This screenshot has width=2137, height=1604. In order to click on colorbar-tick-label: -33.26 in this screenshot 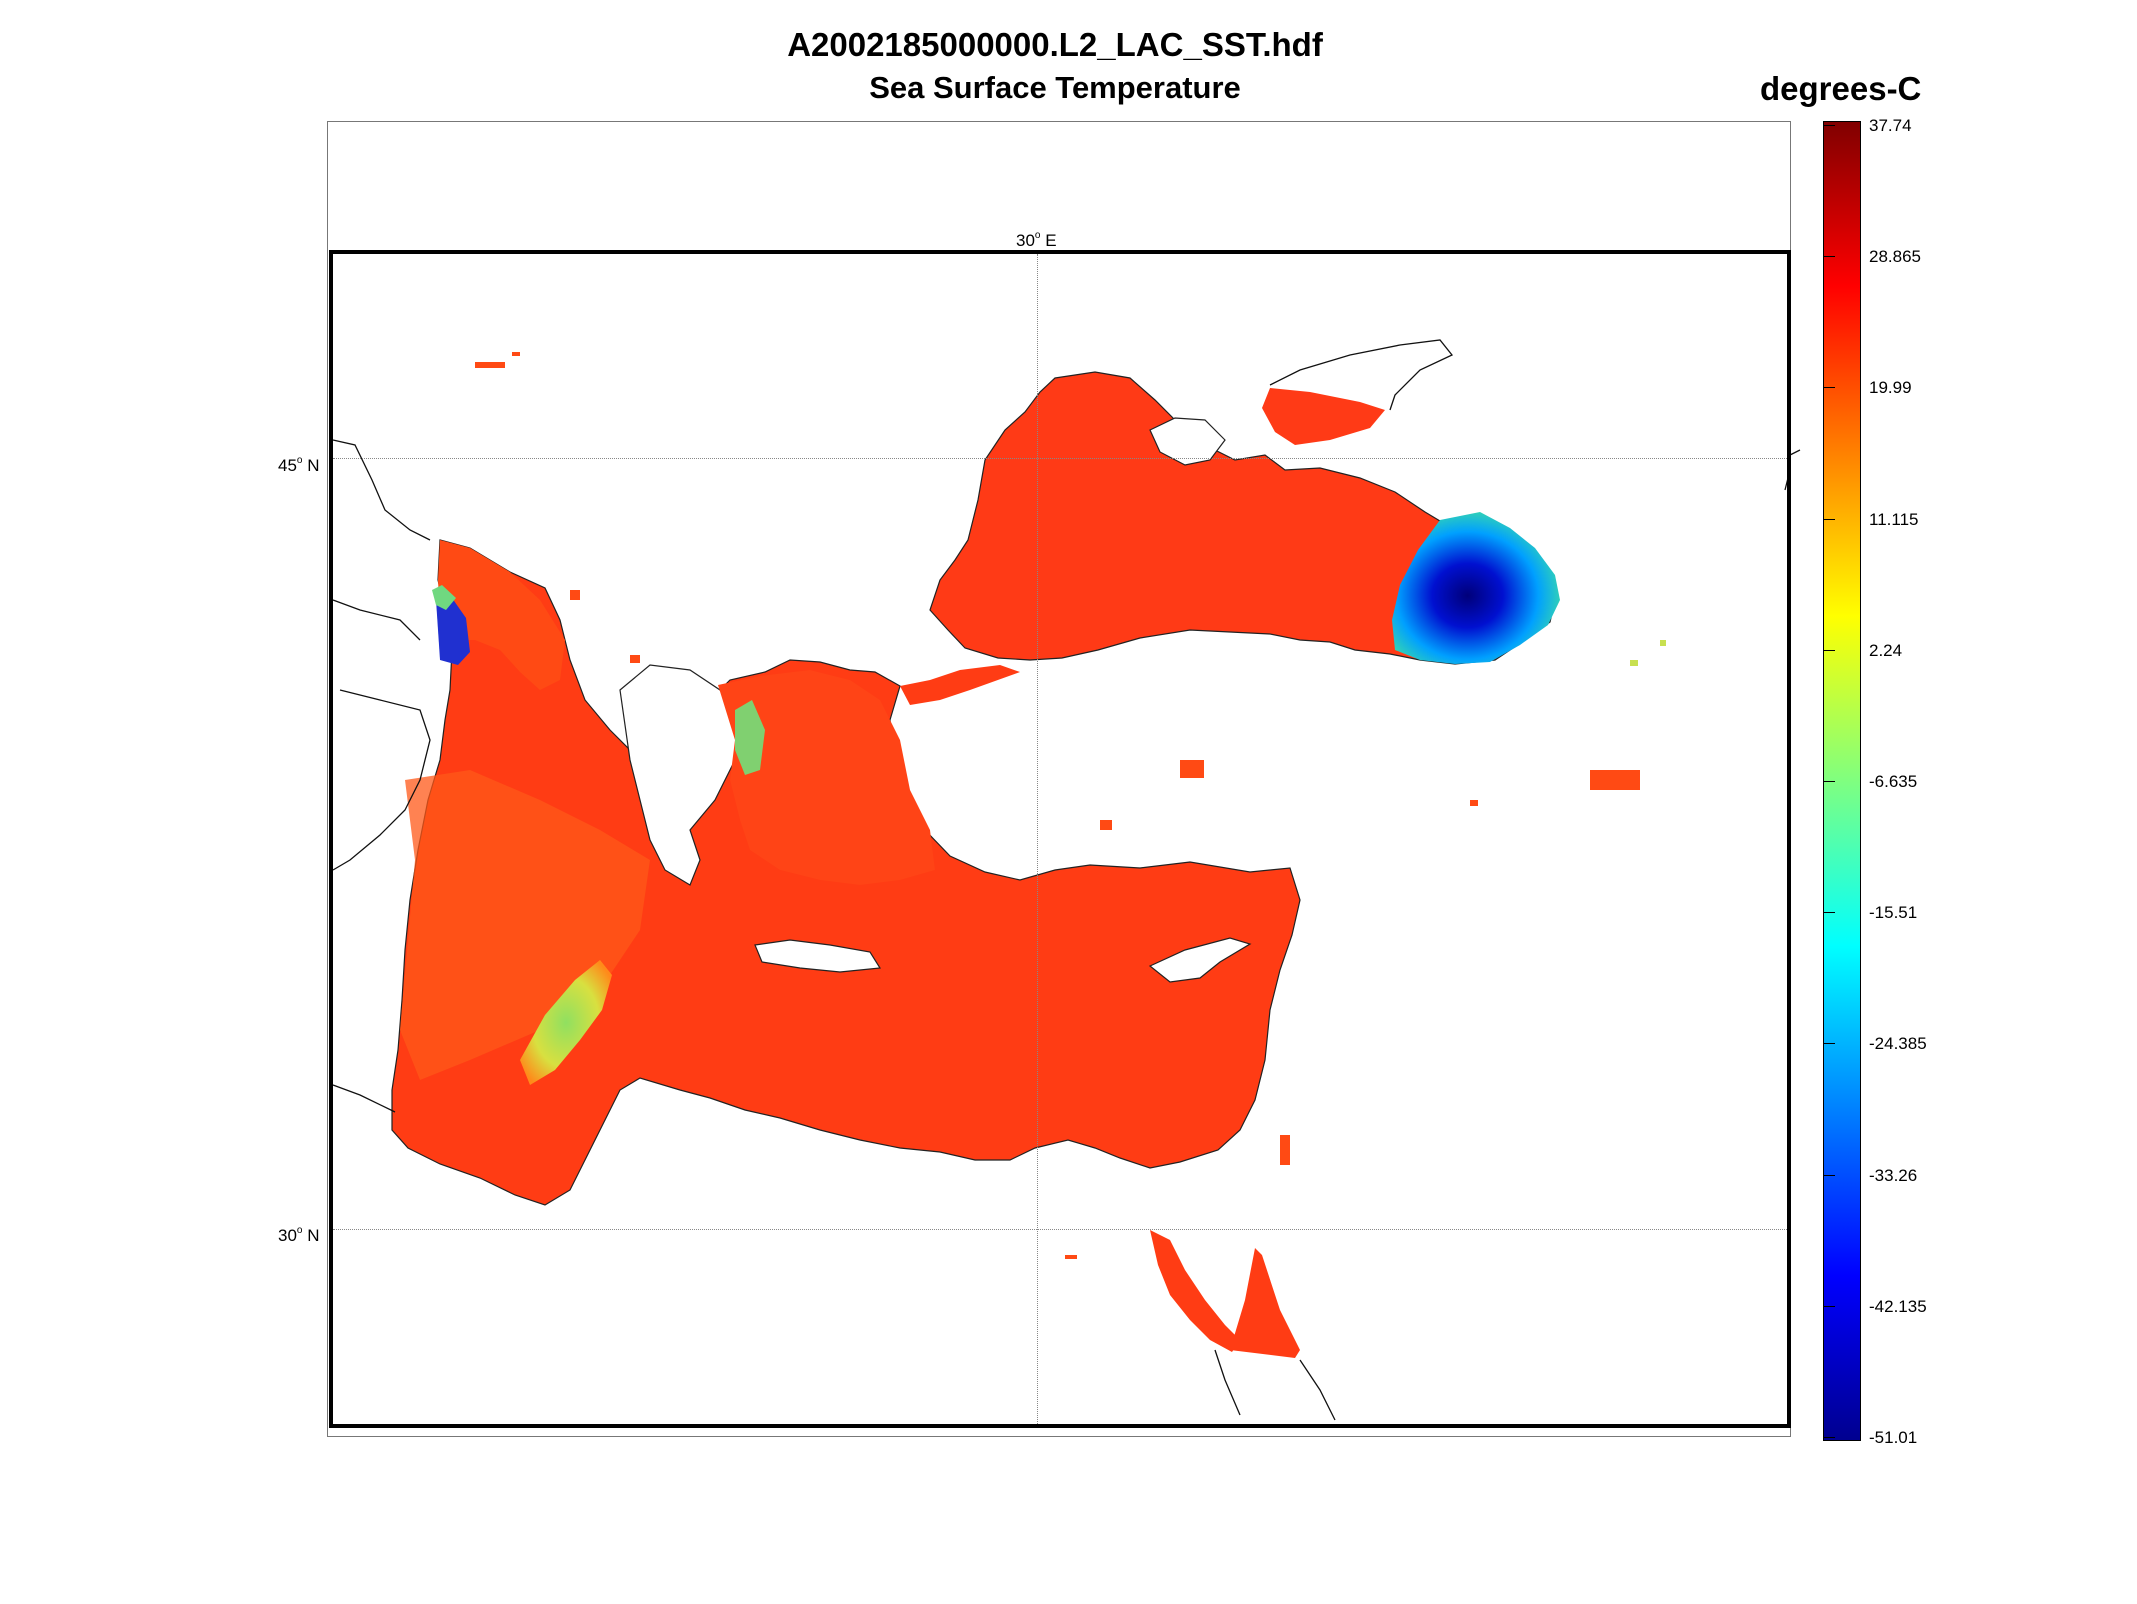, I will do `click(1893, 1175)`.